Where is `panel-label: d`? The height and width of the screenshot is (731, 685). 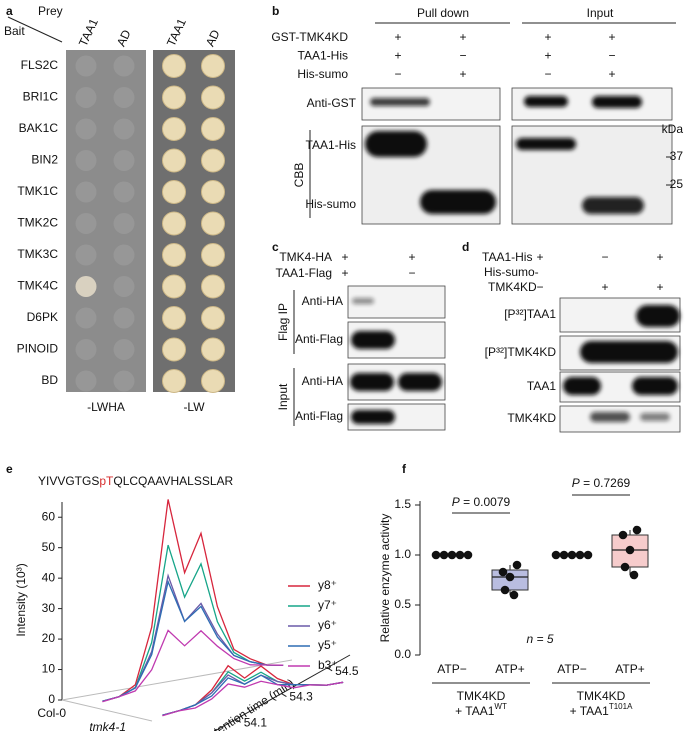
panel-label: d is located at coordinates (465, 247).